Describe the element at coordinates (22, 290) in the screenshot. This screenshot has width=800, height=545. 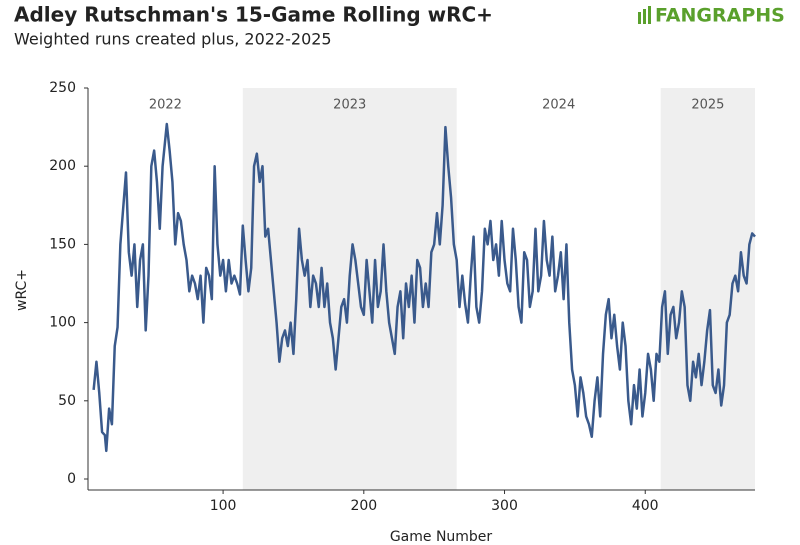
I see `y-axis-label: wRC+` at that location.